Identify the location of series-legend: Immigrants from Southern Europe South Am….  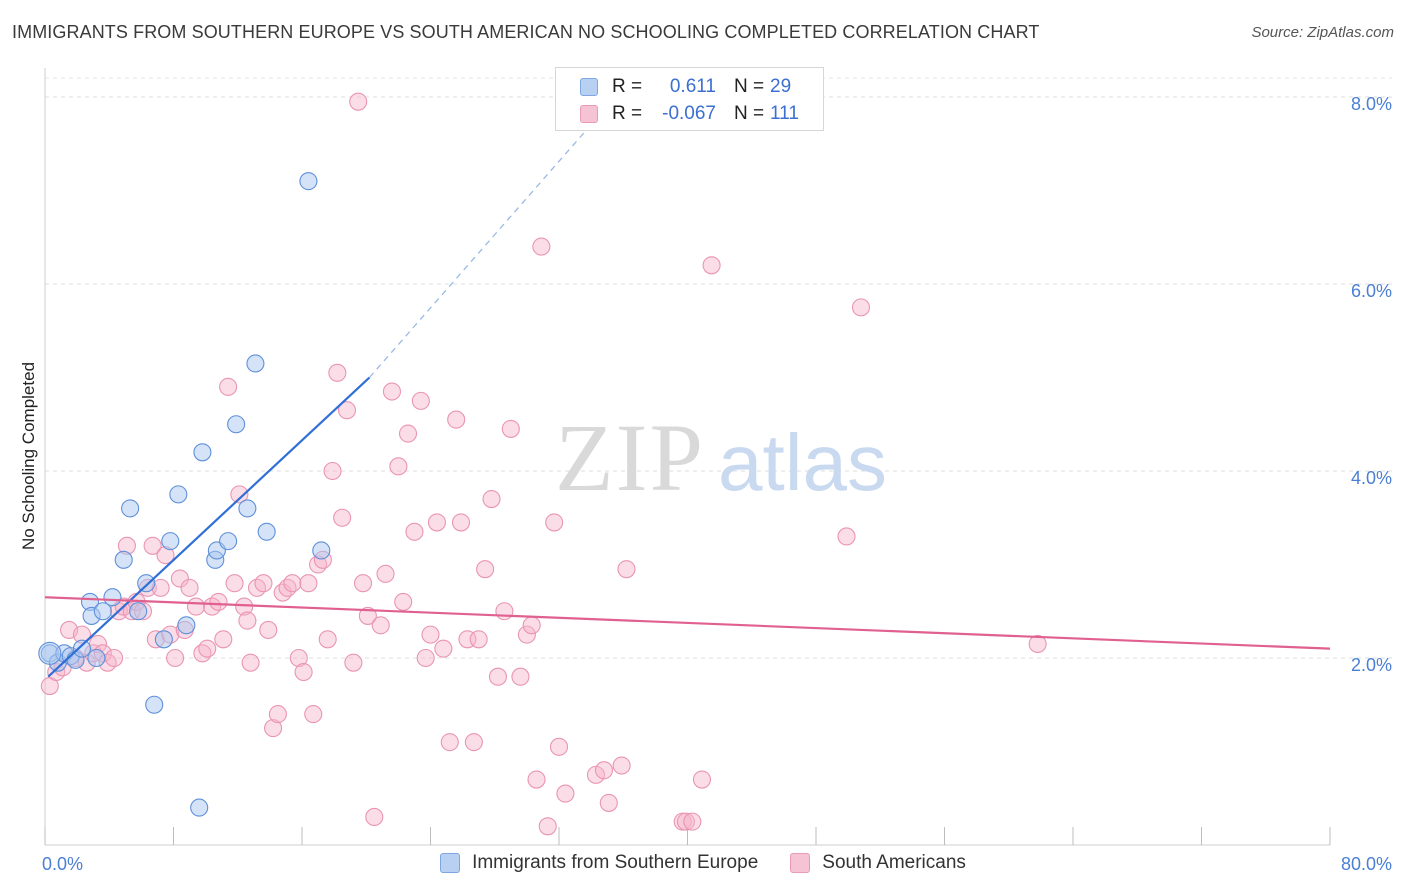
(703, 863).